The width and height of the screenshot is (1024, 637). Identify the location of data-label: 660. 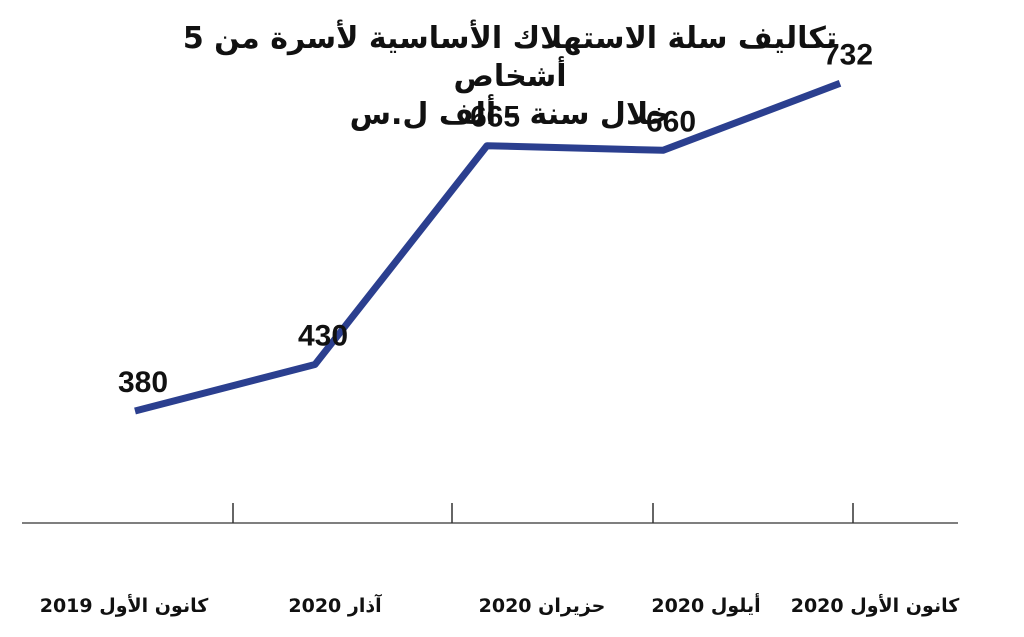
(671, 121).